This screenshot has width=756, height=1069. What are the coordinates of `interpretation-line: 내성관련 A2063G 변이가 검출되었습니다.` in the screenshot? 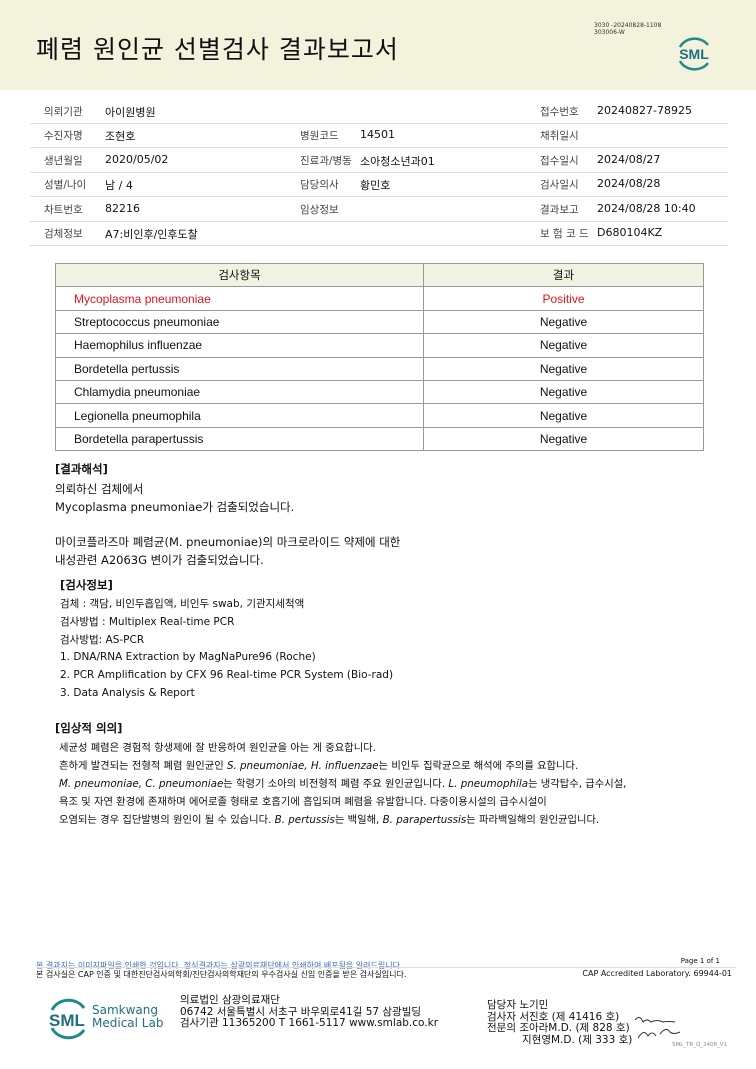 It's located at (159, 560).